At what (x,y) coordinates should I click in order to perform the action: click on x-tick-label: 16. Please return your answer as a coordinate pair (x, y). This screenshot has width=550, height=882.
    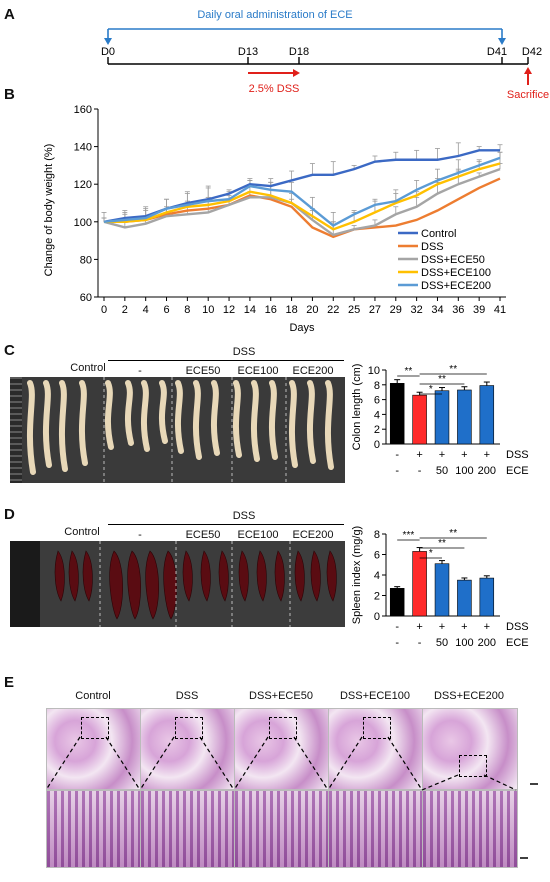
    Looking at the image, I should click on (271, 310).